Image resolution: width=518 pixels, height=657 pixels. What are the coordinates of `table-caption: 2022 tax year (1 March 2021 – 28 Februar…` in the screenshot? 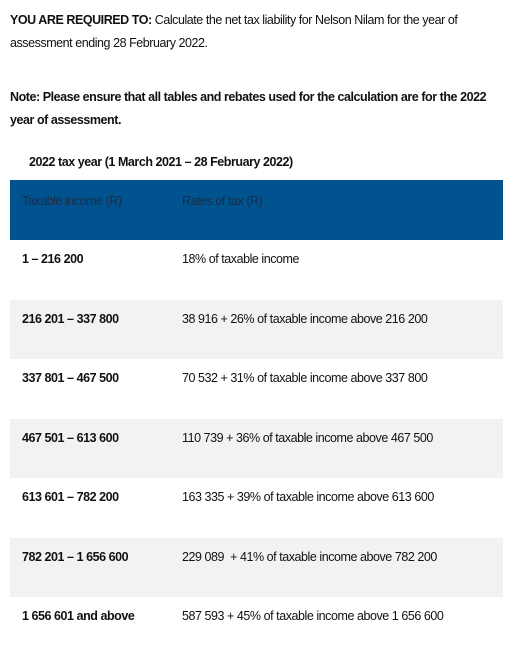 It's located at (161, 162).